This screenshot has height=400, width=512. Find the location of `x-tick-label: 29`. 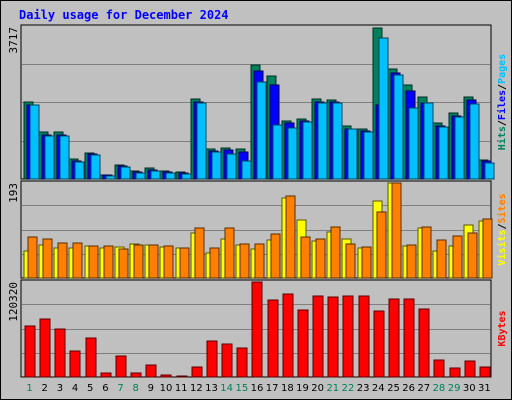

x-tick-label: 29 is located at coordinates (454, 388).